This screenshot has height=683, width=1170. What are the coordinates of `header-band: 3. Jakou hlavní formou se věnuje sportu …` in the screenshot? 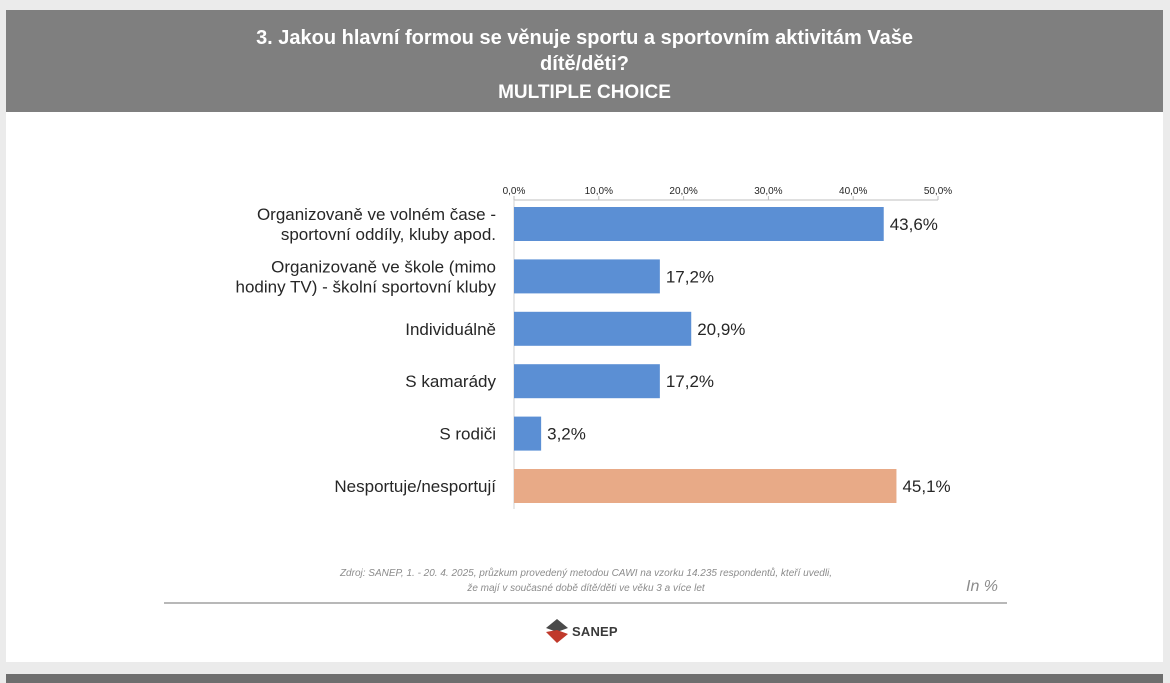 It's located at (584, 61).